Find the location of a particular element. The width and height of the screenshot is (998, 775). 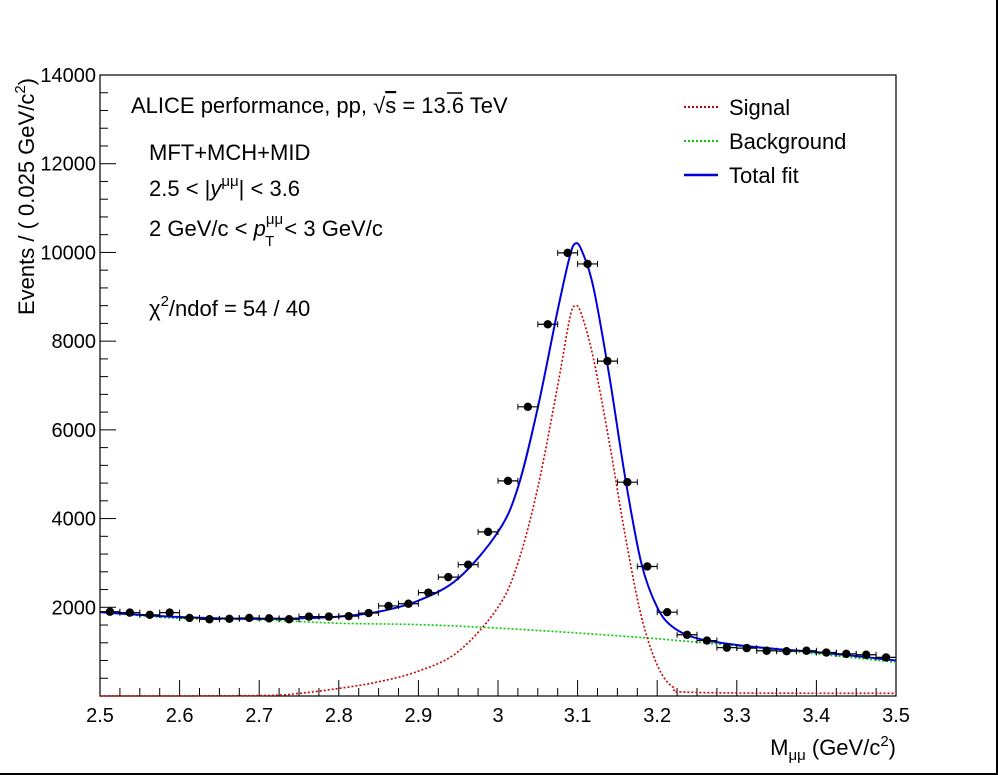

annotation-collision: ALICE performance, pp, √s = 13.6 TeV is located at coordinates (319, 105).